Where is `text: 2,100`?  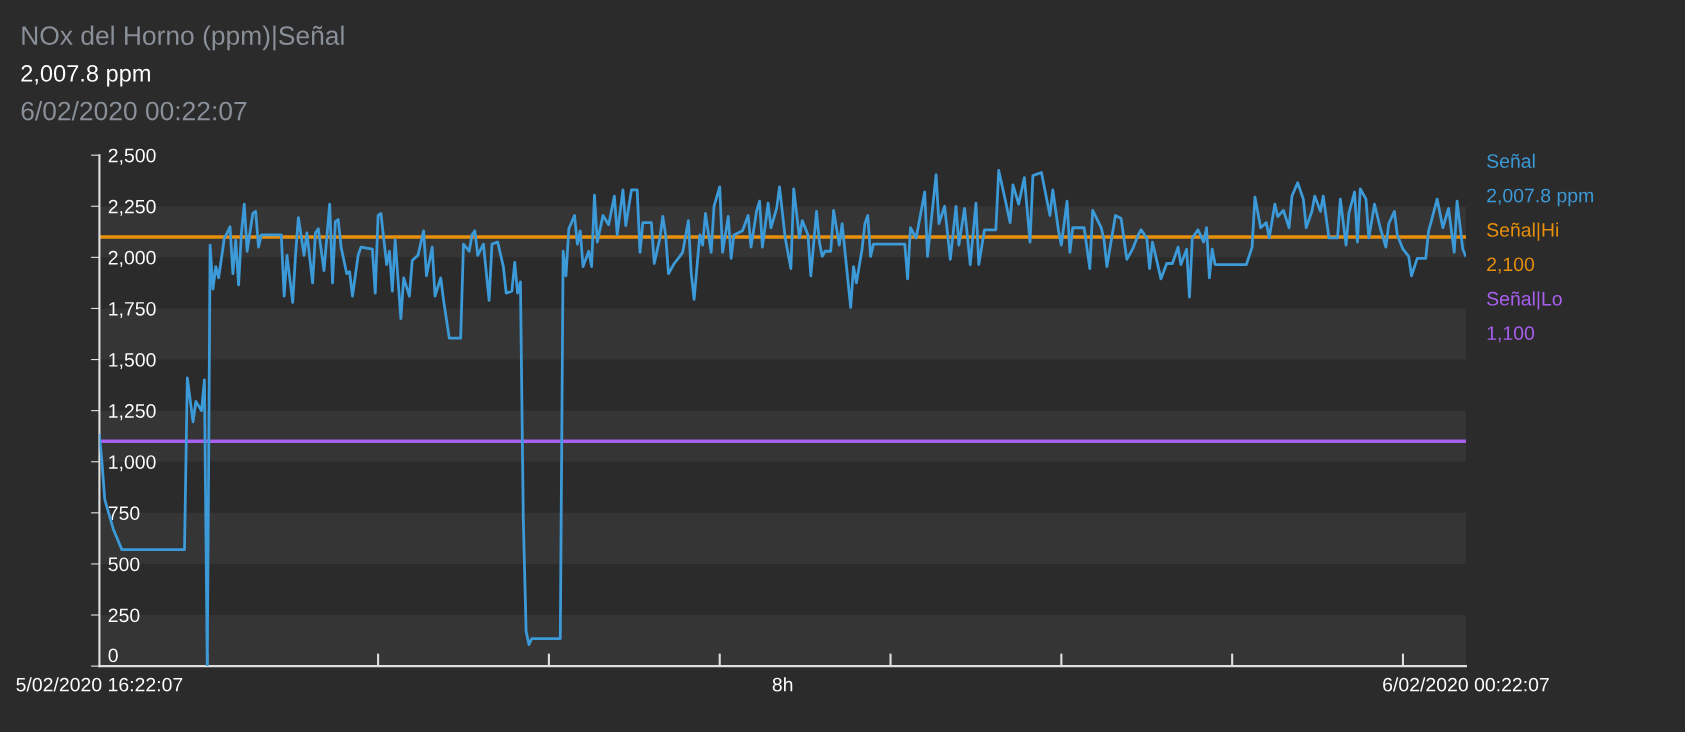
text: 2,100 is located at coordinates (1511, 265).